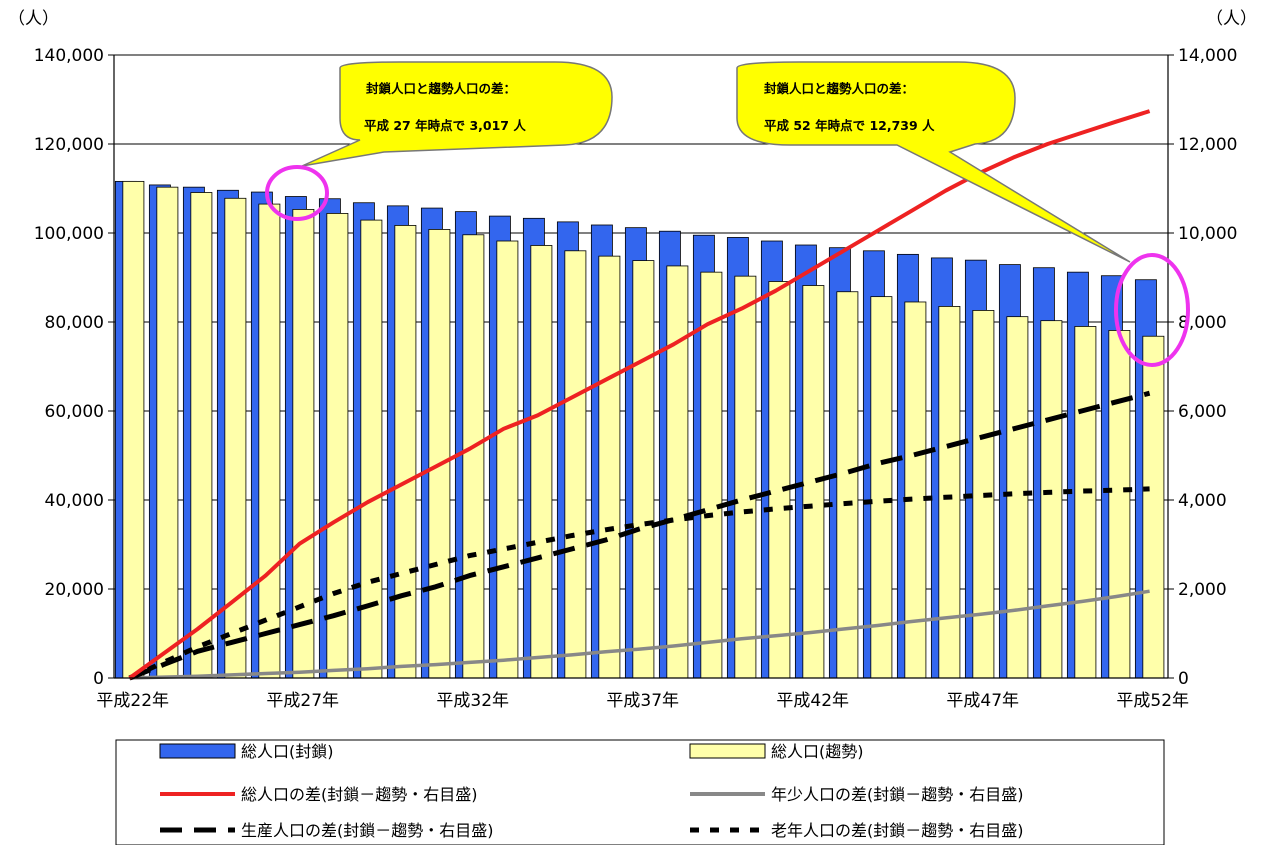  Describe the element at coordinates (1207, 145) in the screenshot. I see `y-right-tick-label: 12,000` at that location.